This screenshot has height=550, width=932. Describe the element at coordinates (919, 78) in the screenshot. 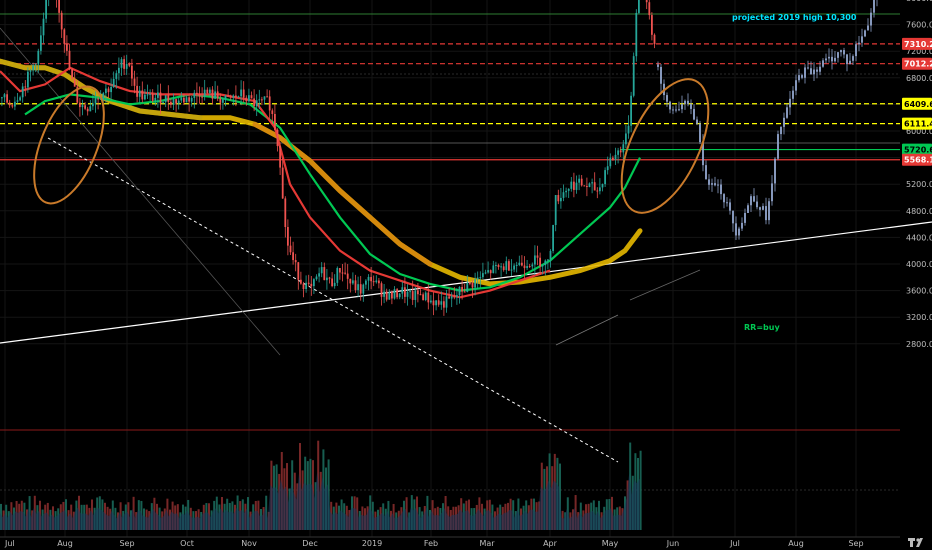

I see `price-tick-label: 6800.0` at that location.